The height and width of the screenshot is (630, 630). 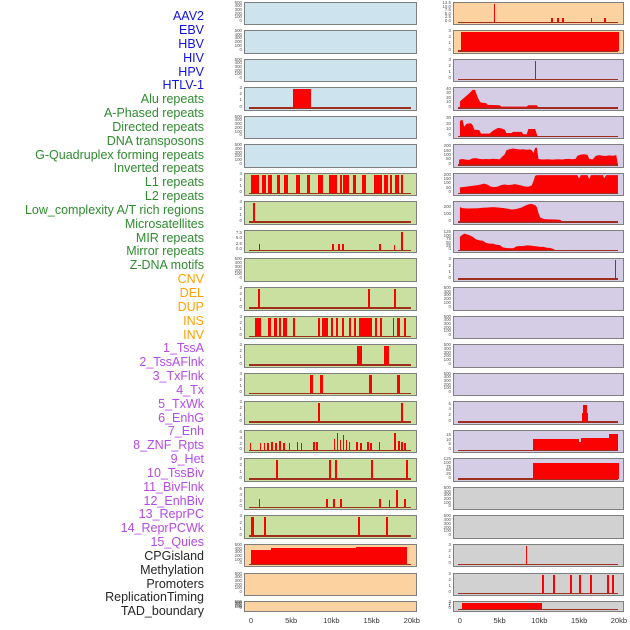 I want to click on track-Z-DNA motifs, so click(x=330, y=527).